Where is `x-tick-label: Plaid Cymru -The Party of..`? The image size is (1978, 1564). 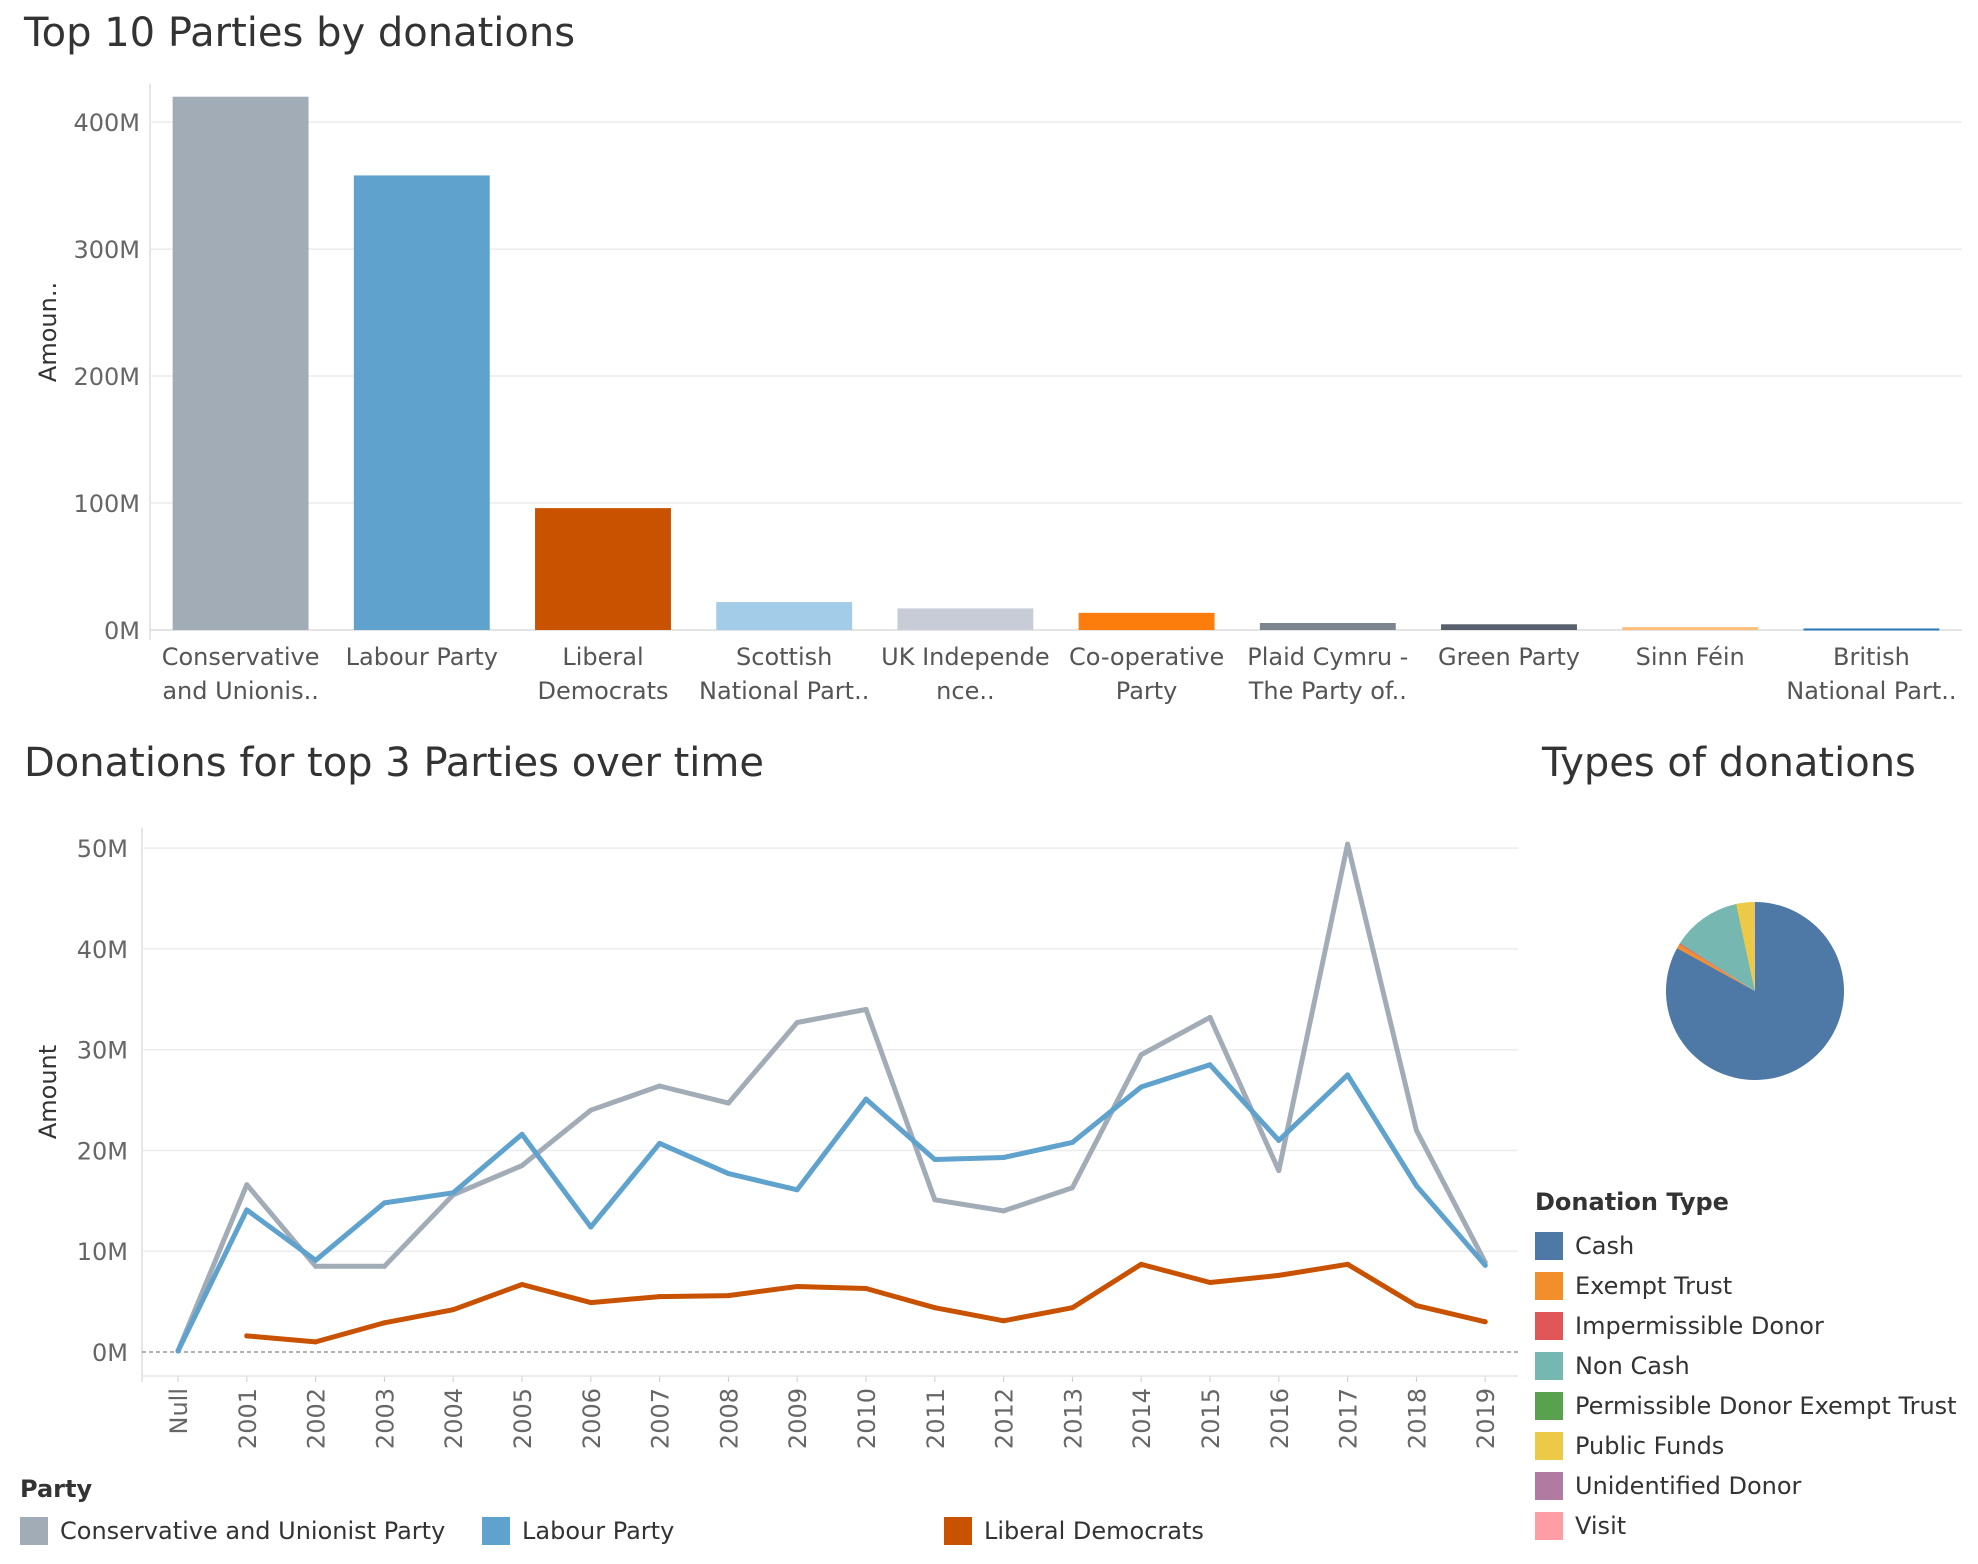
x-tick-label: Plaid Cymru -The Party of.. is located at coordinates (1327, 674).